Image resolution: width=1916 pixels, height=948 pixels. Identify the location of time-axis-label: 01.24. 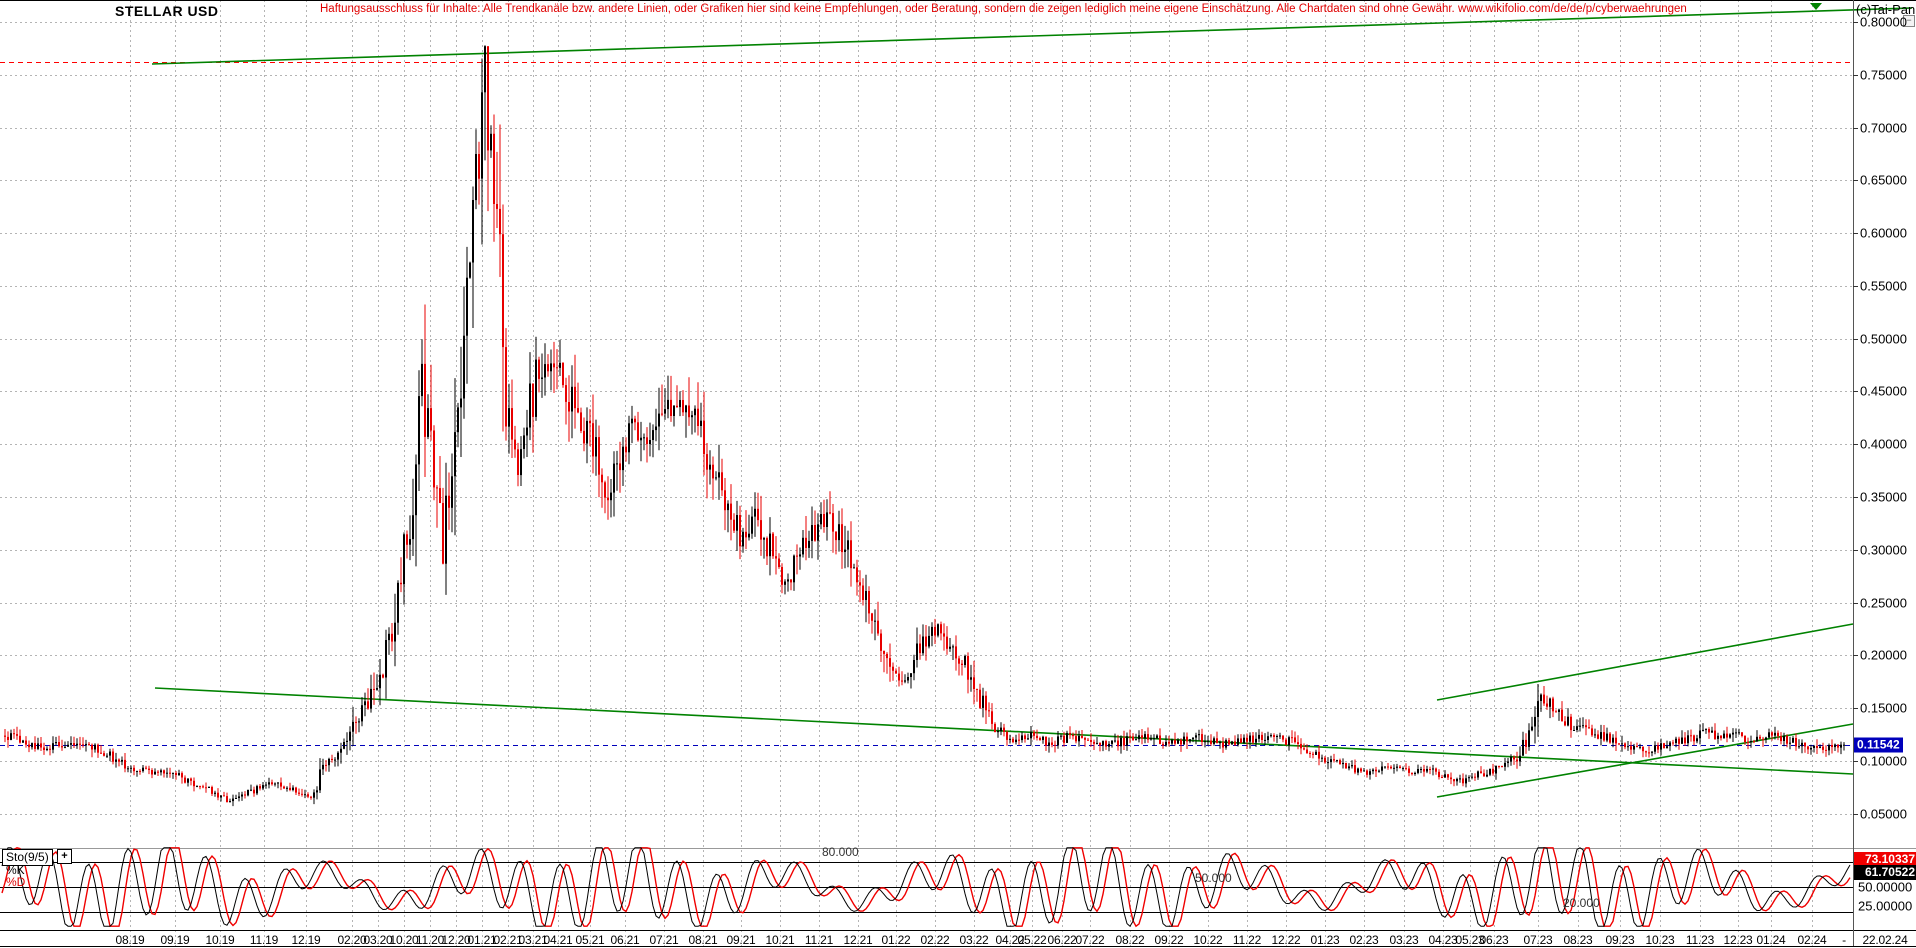
(1771, 940).